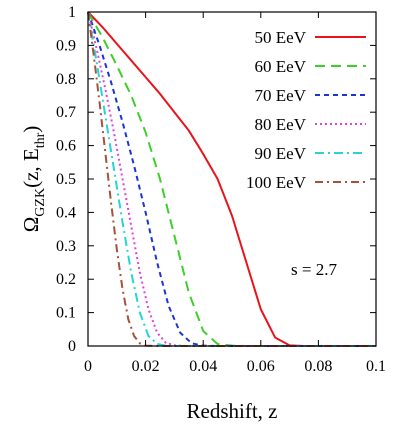 This screenshot has width=407, height=444. Describe the element at coordinates (66, 313) in the screenshot. I see `y-tick-label: 0.1` at that location.